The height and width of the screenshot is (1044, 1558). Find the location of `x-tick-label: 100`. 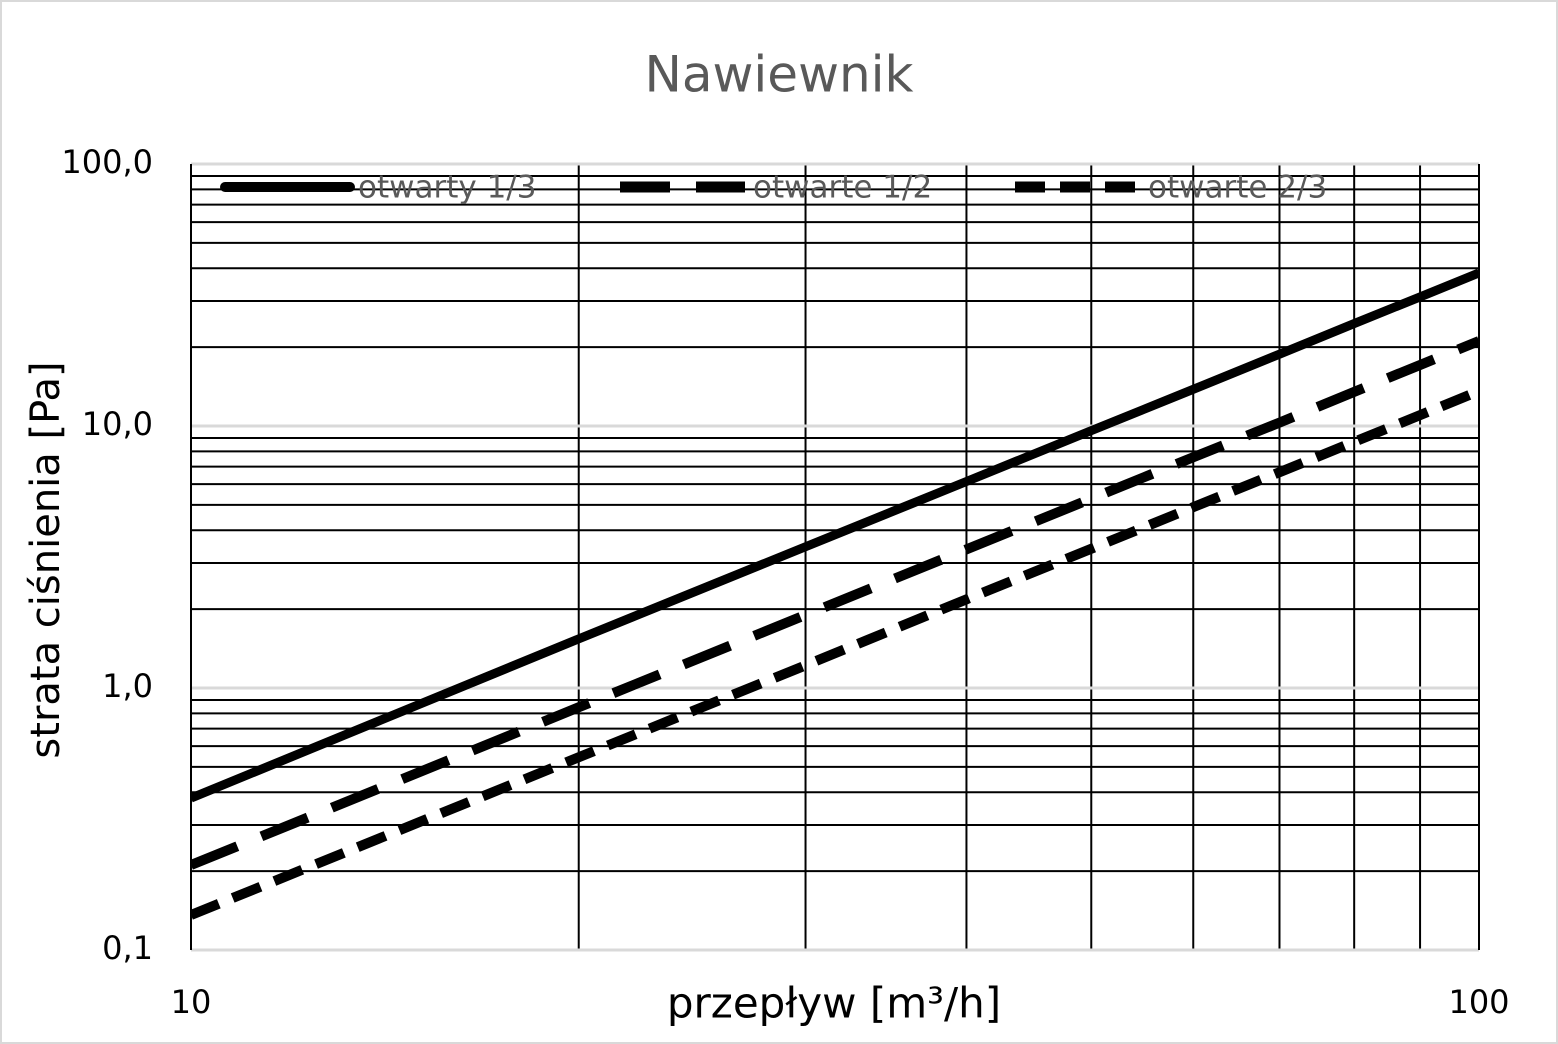

x-tick-label: 100 is located at coordinates (1478, 1002).